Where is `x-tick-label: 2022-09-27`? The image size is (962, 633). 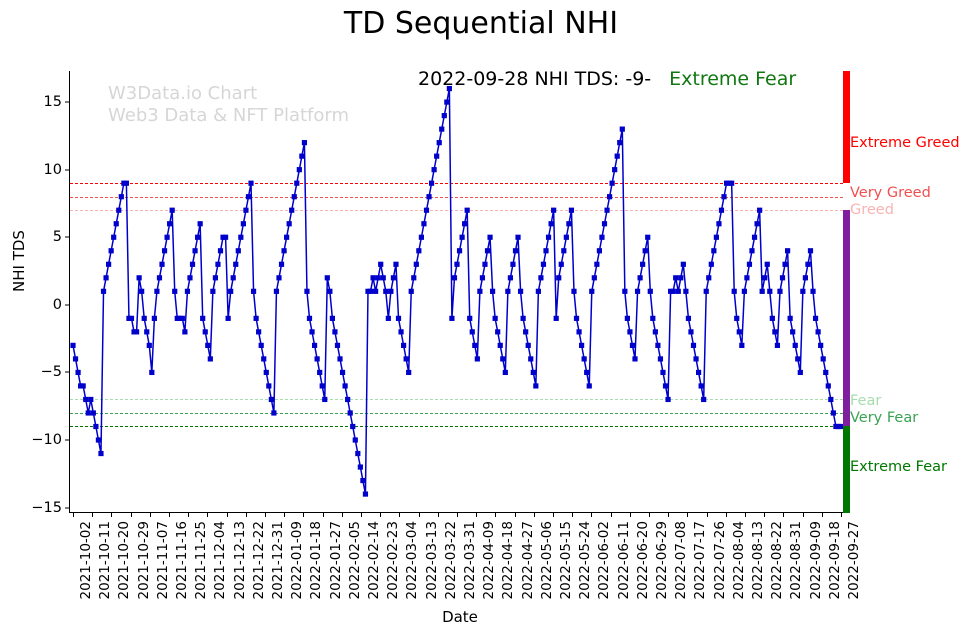 x-tick-label: 2022-09-27 is located at coordinates (854, 560).